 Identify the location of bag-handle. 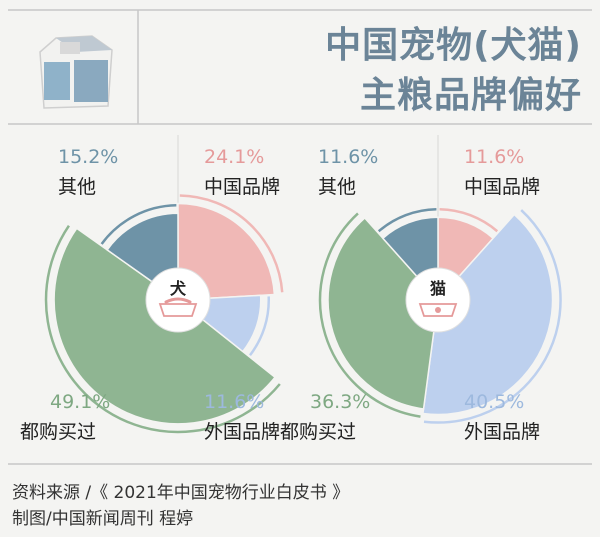
(70, 48).